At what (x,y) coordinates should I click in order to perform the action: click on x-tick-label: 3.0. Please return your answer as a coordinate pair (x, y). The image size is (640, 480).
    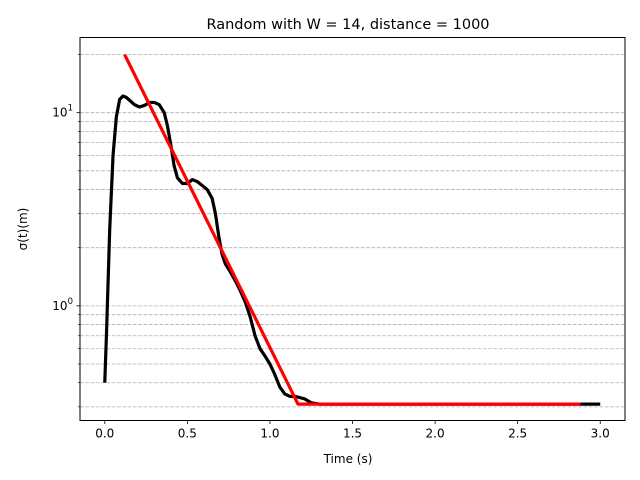
    Looking at the image, I should click on (600, 434).